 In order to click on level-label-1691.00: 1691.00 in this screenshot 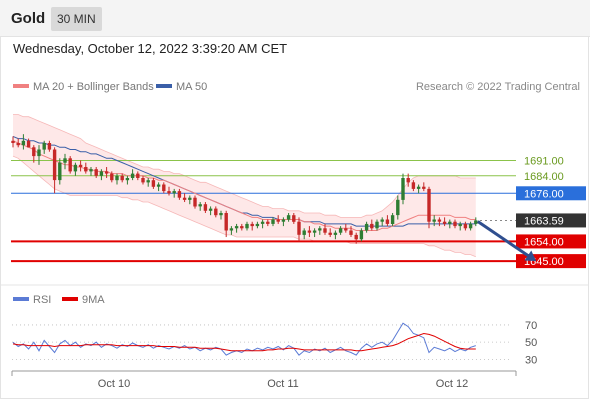, I will do `click(544, 161)`.